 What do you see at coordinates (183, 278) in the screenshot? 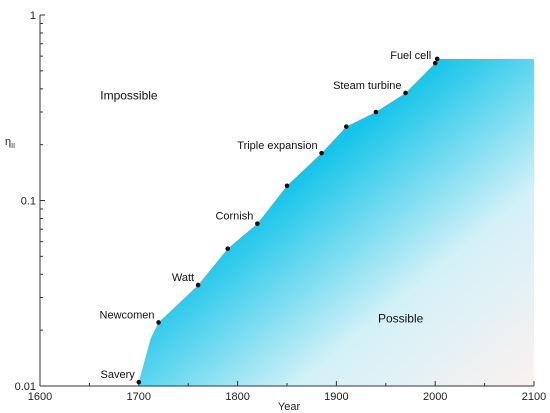
I see `point-label: Watt` at bounding box center [183, 278].